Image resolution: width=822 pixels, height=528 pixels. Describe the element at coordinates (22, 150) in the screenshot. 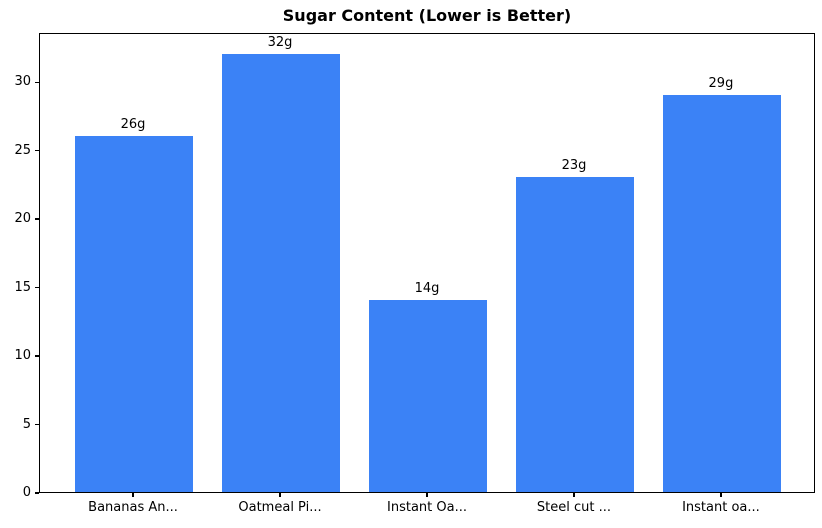

I see `y-tick-label: 25` at that location.